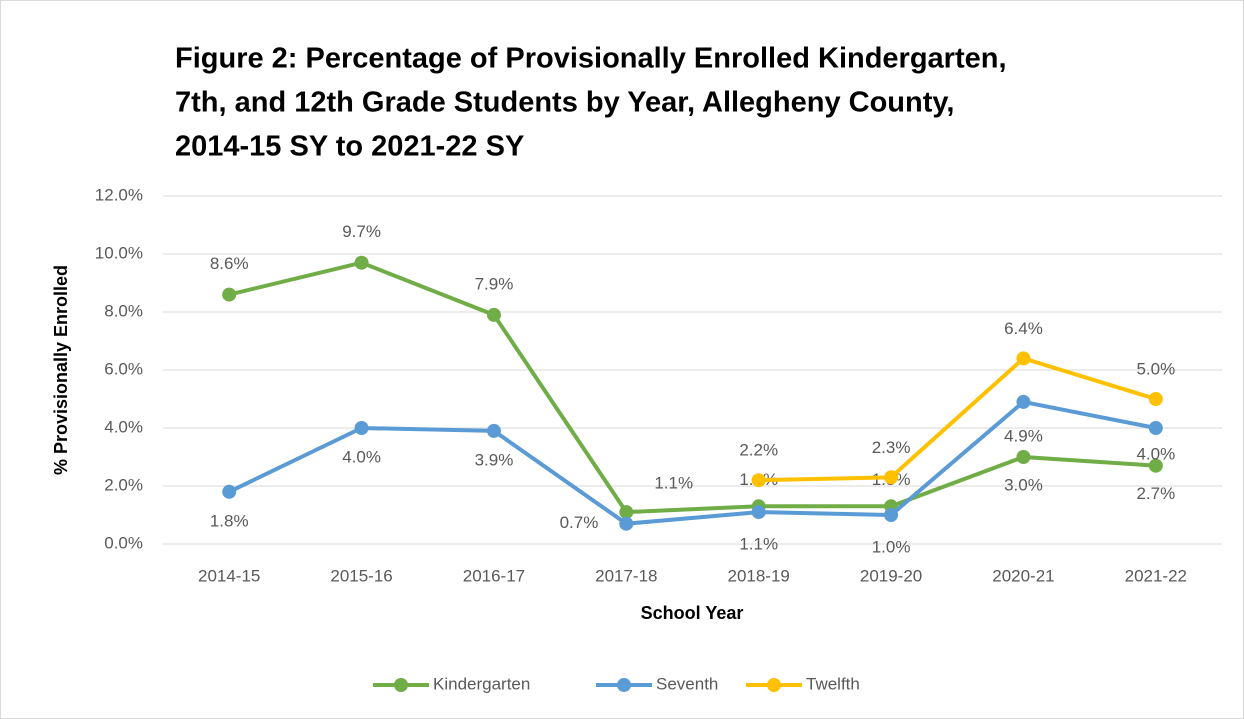  Describe the element at coordinates (1023, 435) in the screenshot. I see `data-label: 4.9%` at that location.